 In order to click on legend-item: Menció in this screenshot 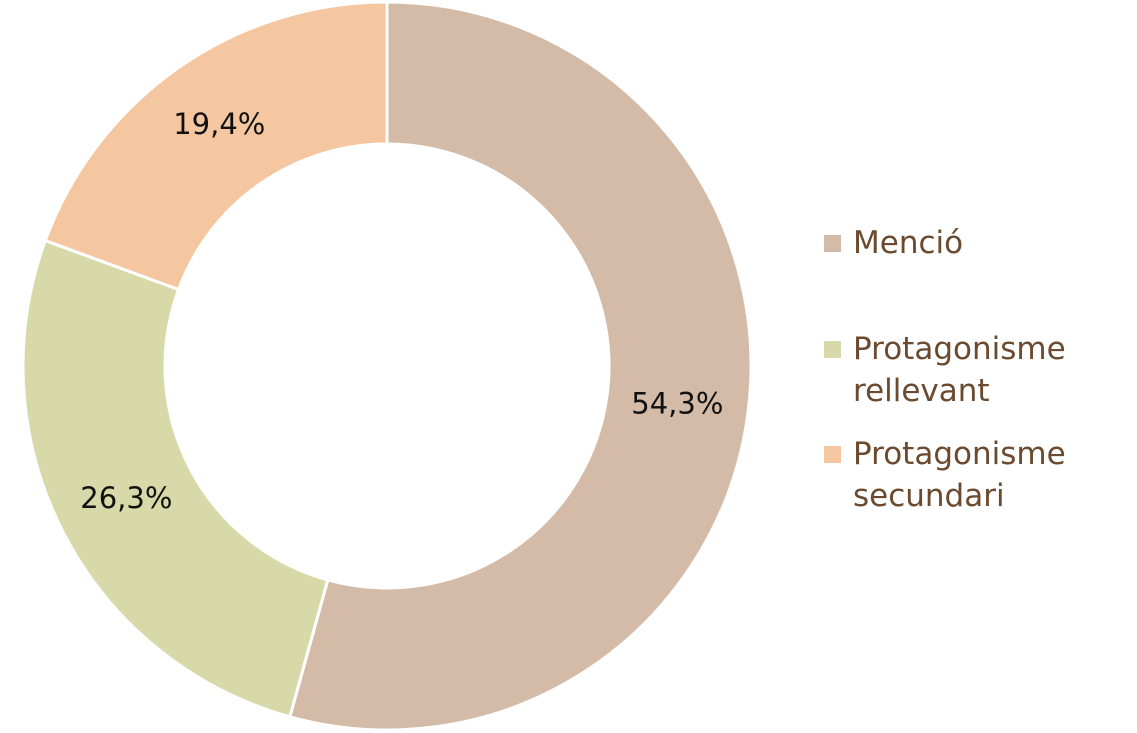, I will do `click(974, 243)`.